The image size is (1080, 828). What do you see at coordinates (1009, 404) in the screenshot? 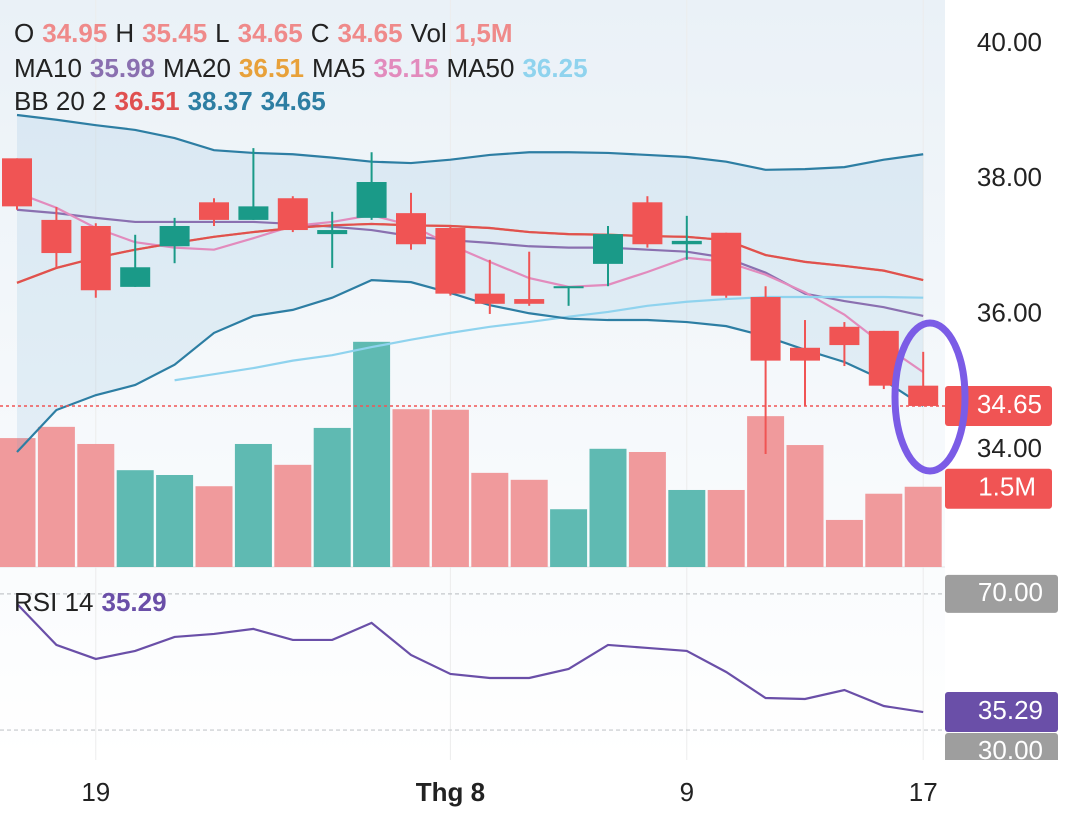
I see `price-box-label: 34.65` at bounding box center [1009, 404].